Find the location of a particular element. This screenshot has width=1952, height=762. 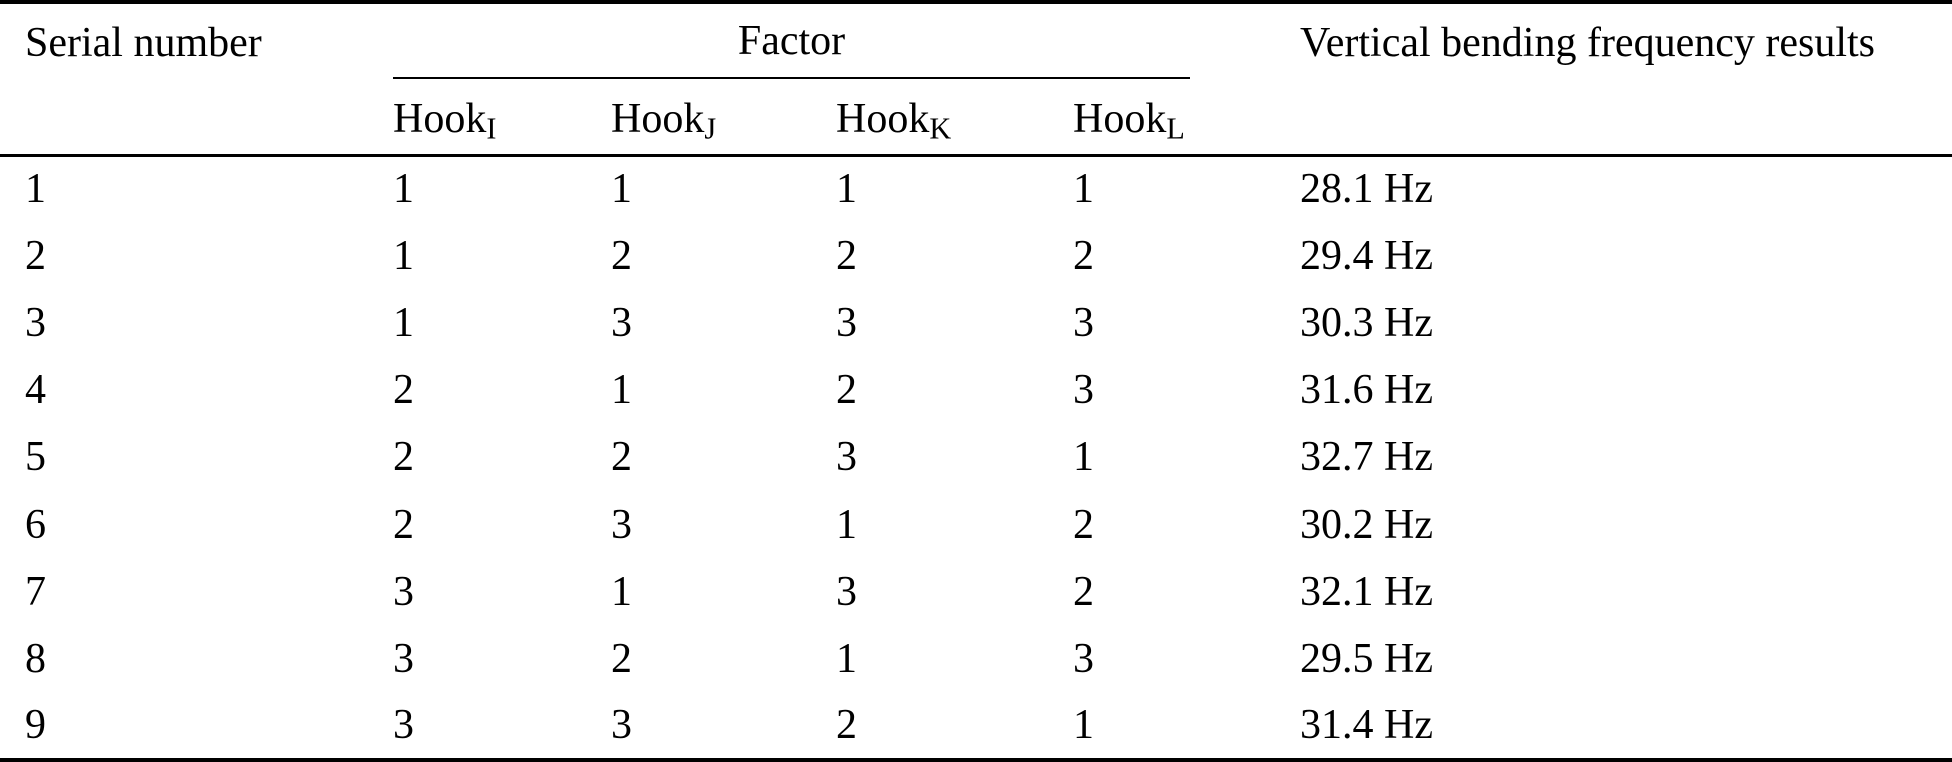

results-column-header: Vertical bending frequency results is located at coordinates (1588, 43).